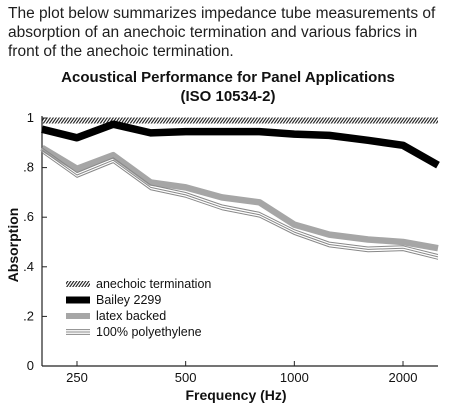 The width and height of the screenshot is (456, 416). What do you see at coordinates (131, 316) in the screenshot?
I see `legend-label-latex-backed: latex backed` at bounding box center [131, 316].